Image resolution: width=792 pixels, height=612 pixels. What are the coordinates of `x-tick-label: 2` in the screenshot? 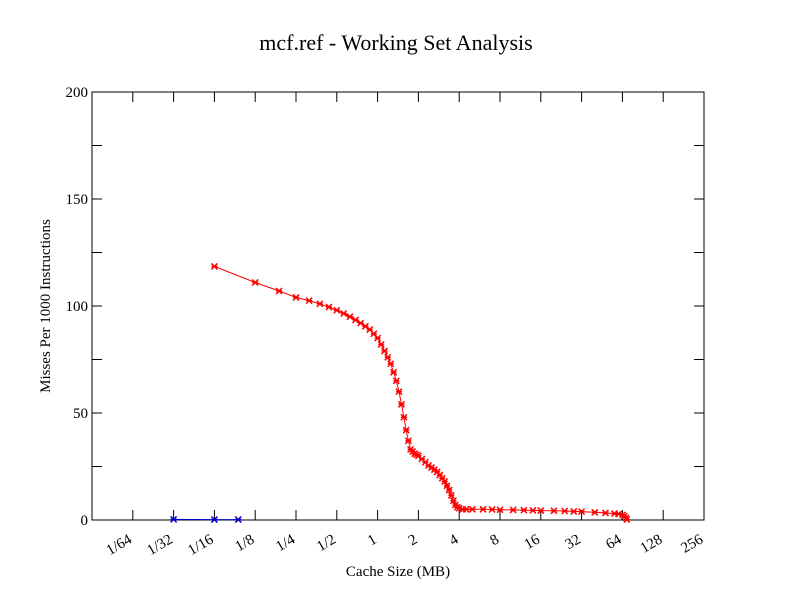 It's located at (413, 541).